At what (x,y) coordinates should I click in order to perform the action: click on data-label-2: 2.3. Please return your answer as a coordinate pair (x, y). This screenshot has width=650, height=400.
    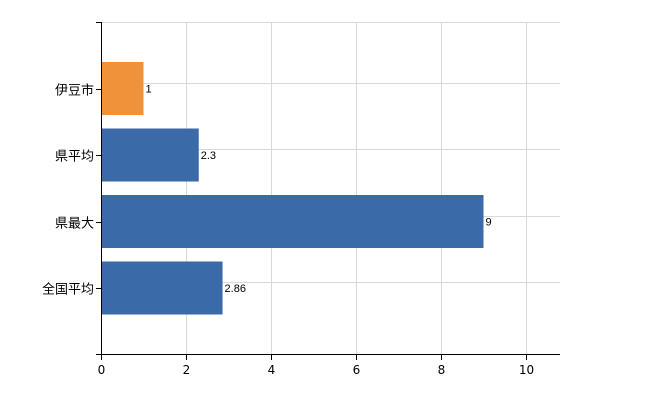
    Looking at the image, I should click on (208, 156).